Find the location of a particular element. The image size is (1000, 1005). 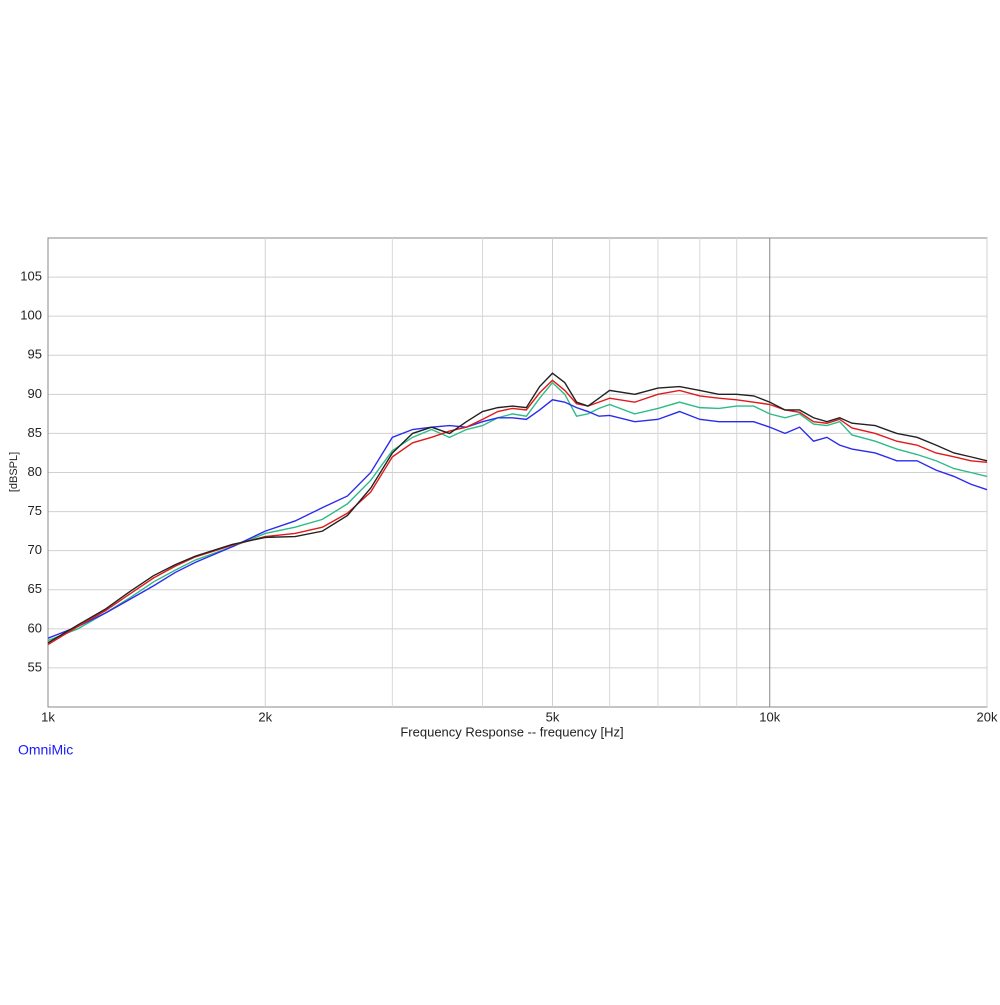

y-tick-label: 70 is located at coordinates (35, 549).